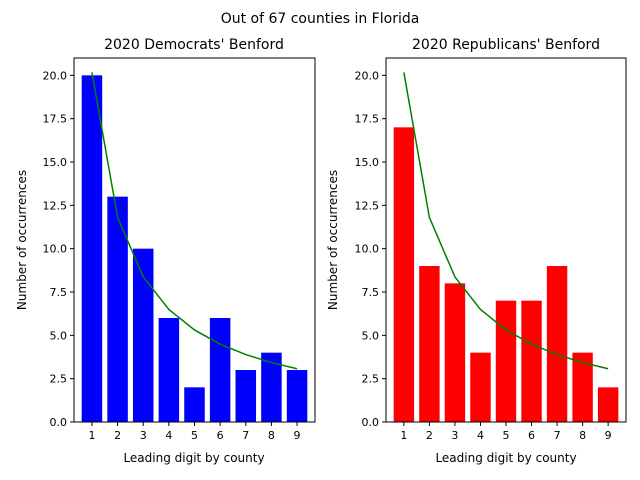  Describe the element at coordinates (506, 45) in the screenshot. I see `republicans-chart-title: 2020 Republicans' Benford` at that location.